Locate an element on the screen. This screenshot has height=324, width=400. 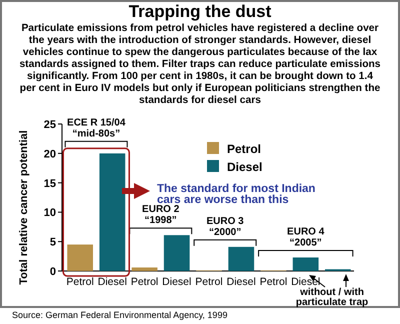
annotation: ECE R 15/04 “mid-80s” is located at coordinates (96, 128).